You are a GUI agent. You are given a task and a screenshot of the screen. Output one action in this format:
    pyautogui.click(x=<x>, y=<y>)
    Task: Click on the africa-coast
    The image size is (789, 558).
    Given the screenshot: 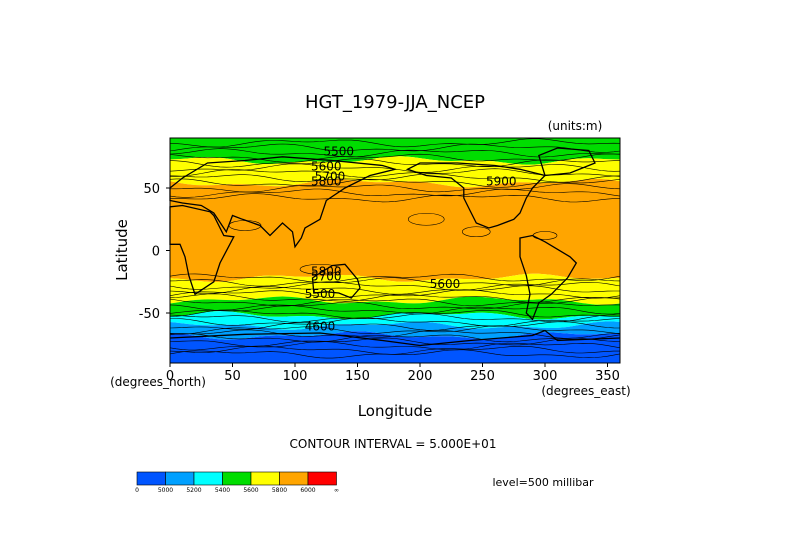 What is the action you would take?
    pyautogui.click(x=202, y=250)
    